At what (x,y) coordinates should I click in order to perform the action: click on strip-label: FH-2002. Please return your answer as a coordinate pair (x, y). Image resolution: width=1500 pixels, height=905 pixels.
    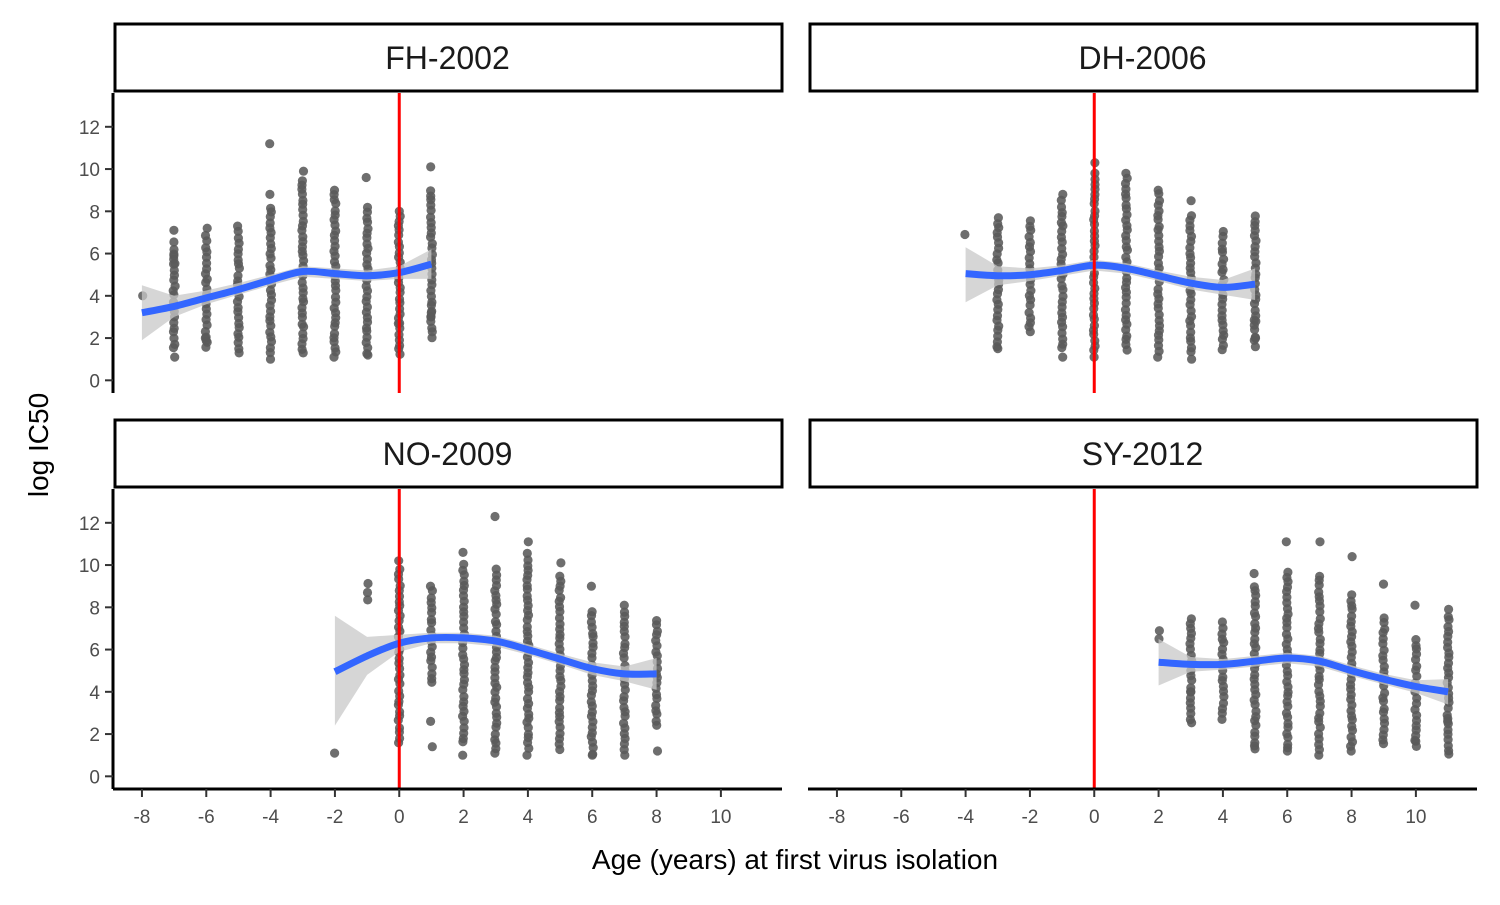
    Looking at the image, I should click on (447, 58).